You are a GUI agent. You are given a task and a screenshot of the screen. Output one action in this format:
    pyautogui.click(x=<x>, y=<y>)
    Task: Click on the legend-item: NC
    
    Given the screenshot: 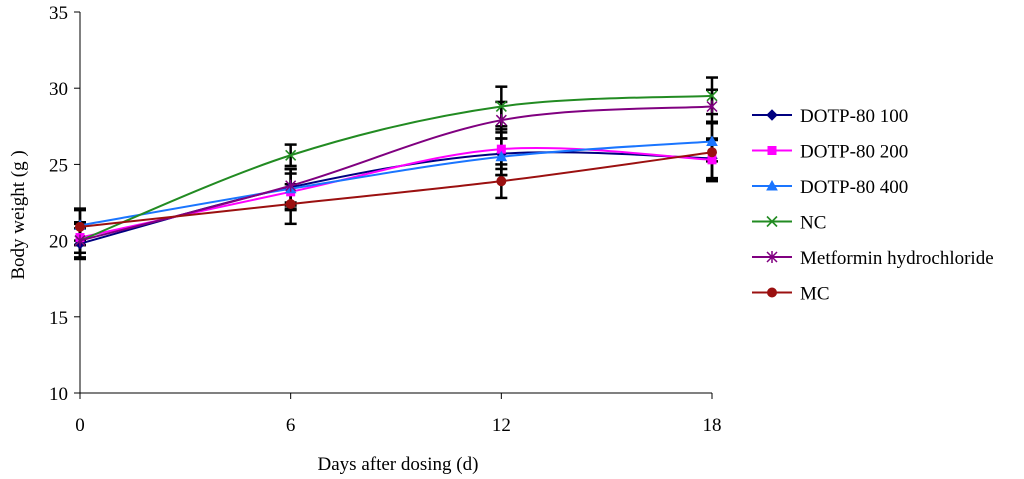 What is the action you would take?
    pyautogui.click(x=789, y=223)
    